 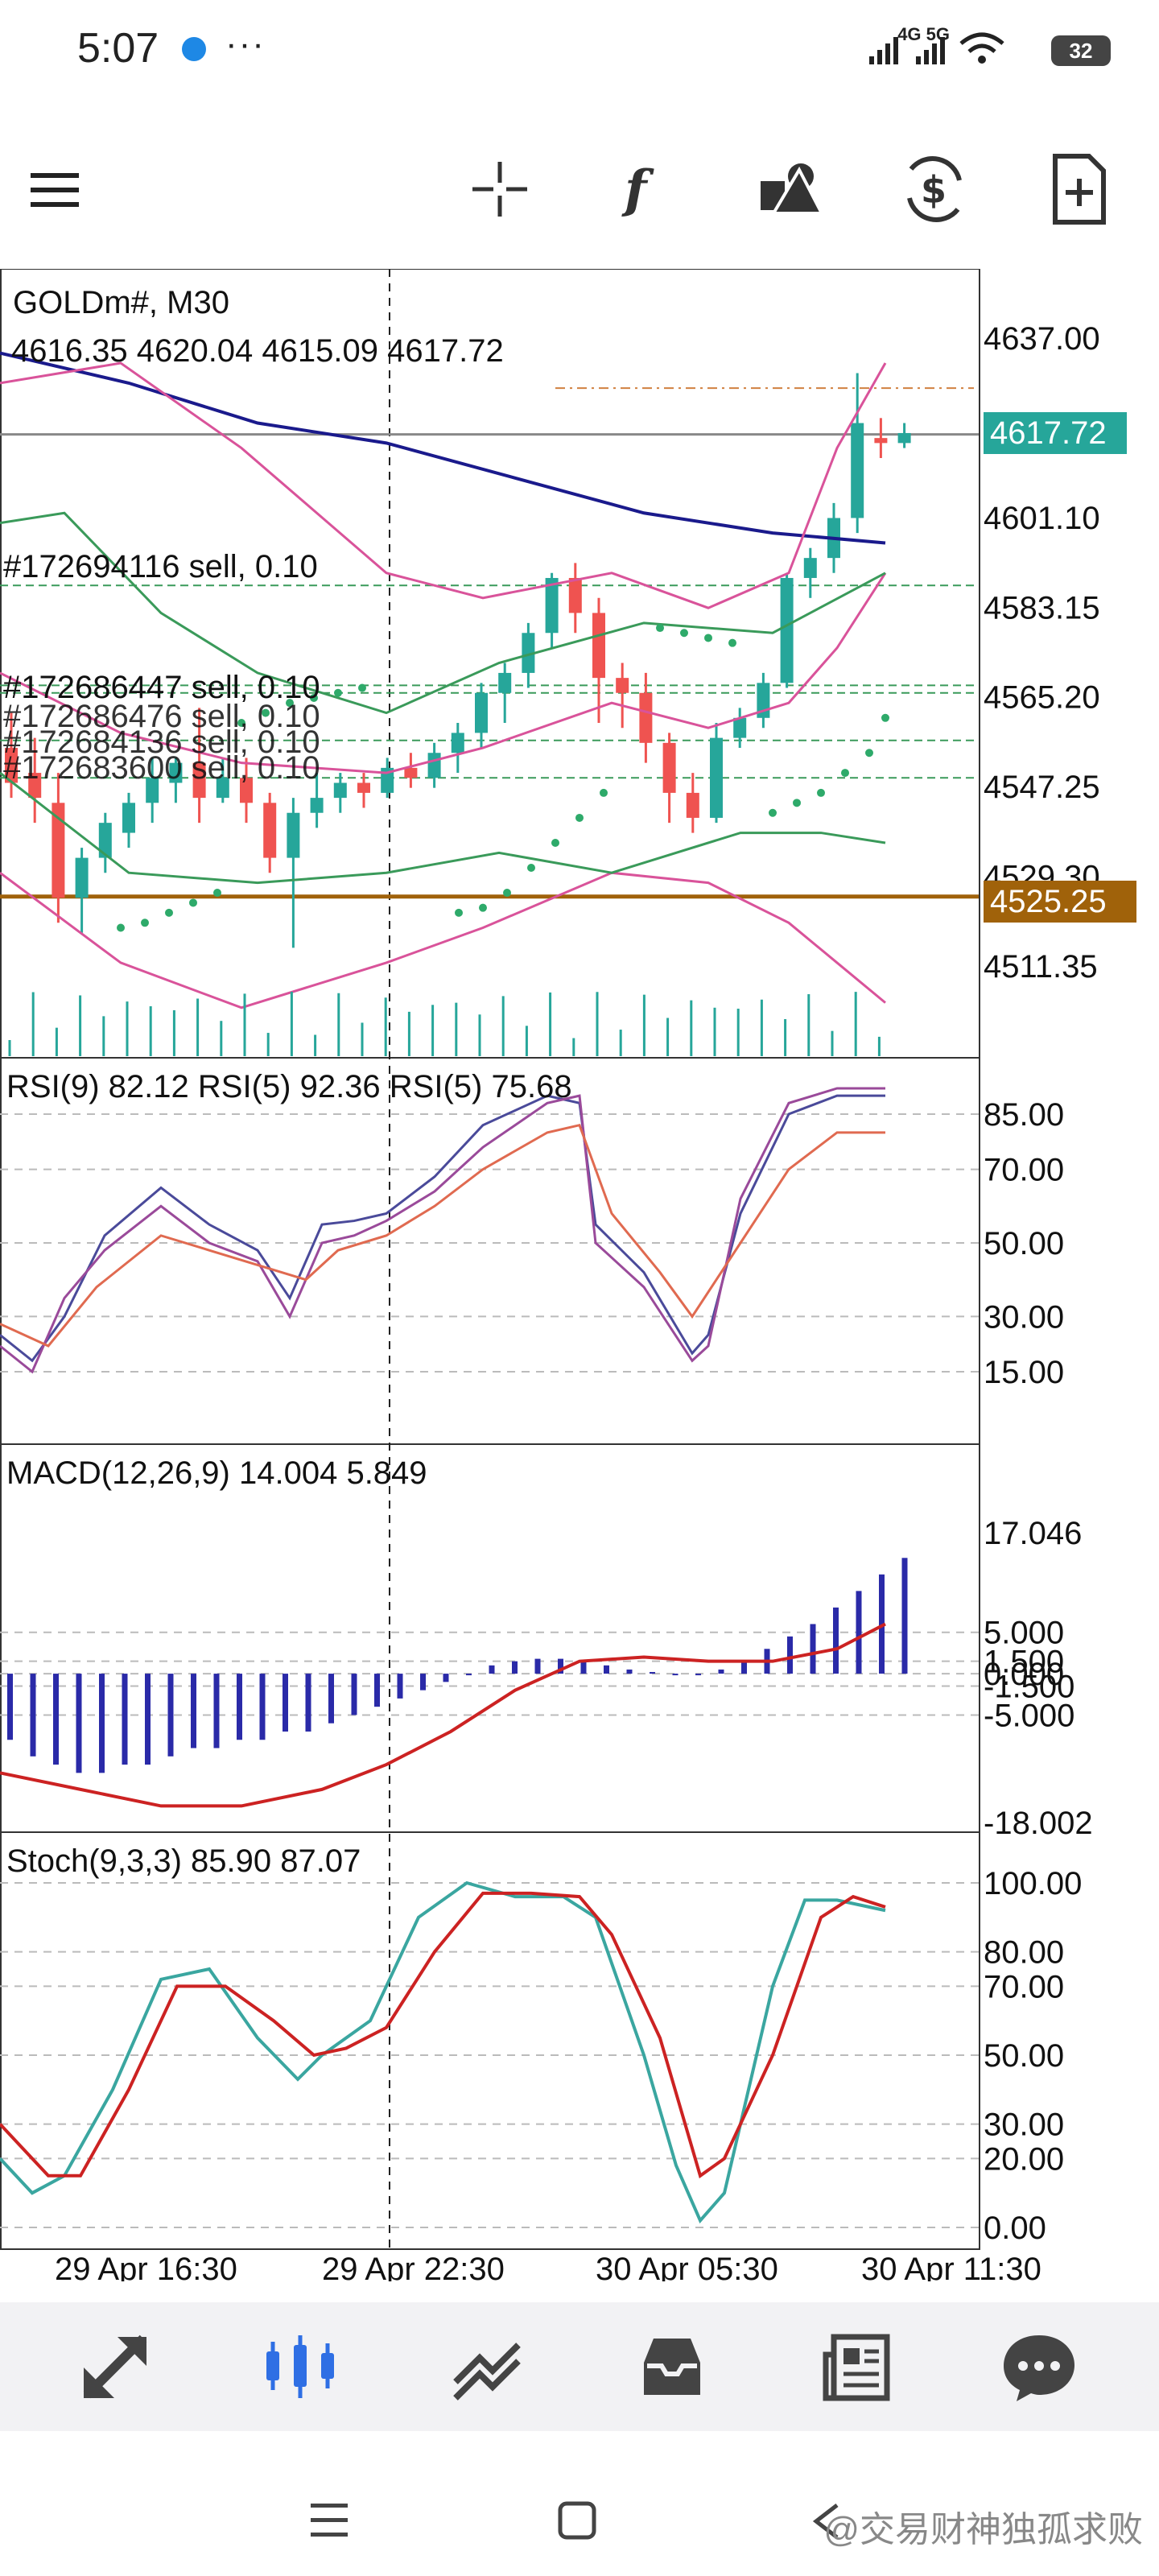 I want to click on nav-quotes, so click(x=115, y=2366).